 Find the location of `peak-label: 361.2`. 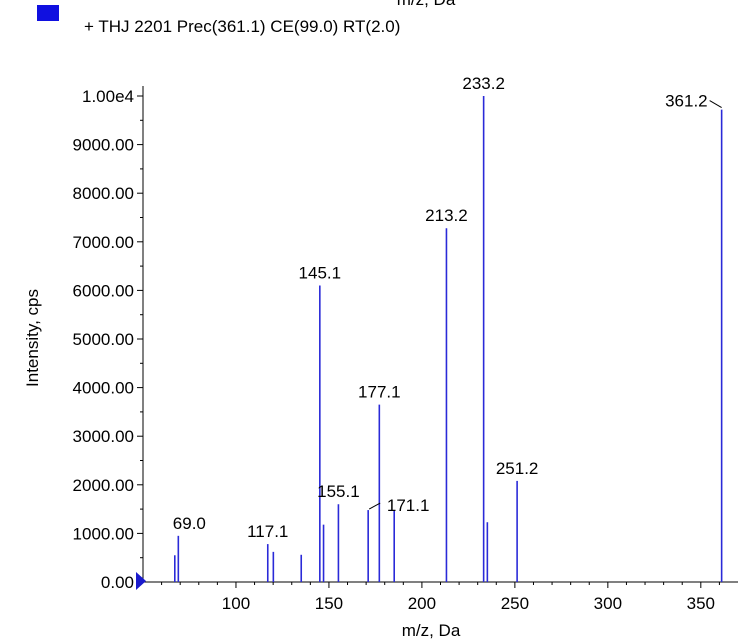

peak-label: 361.2 is located at coordinates (686, 101).